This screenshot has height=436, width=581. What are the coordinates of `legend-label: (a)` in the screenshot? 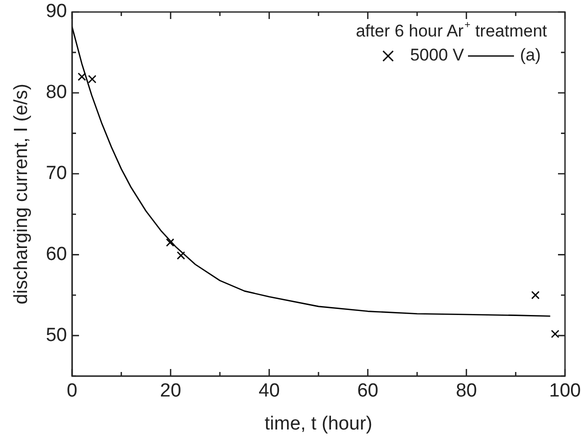 It's located at (530, 55).